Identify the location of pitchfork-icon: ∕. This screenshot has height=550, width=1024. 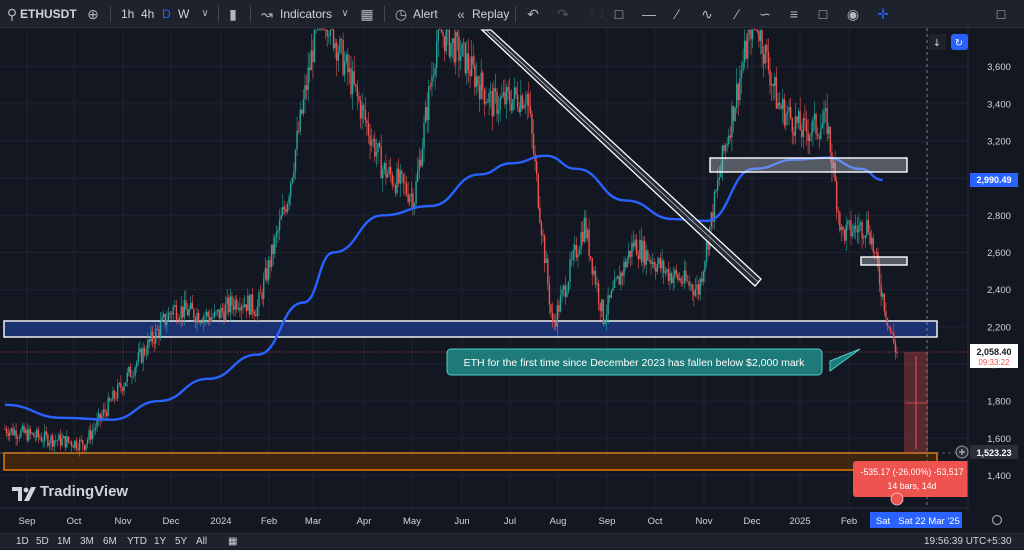
(737, 14).